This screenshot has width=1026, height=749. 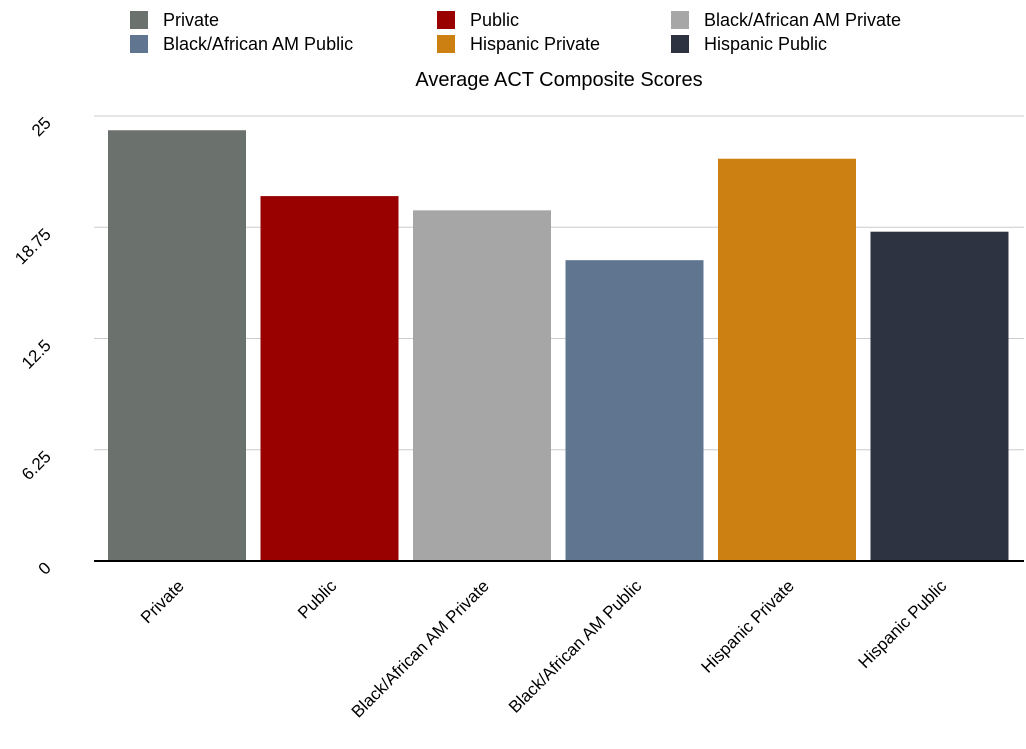 What do you see at coordinates (33, 247) in the screenshot?
I see `y-tick-label-4: 18.75` at bounding box center [33, 247].